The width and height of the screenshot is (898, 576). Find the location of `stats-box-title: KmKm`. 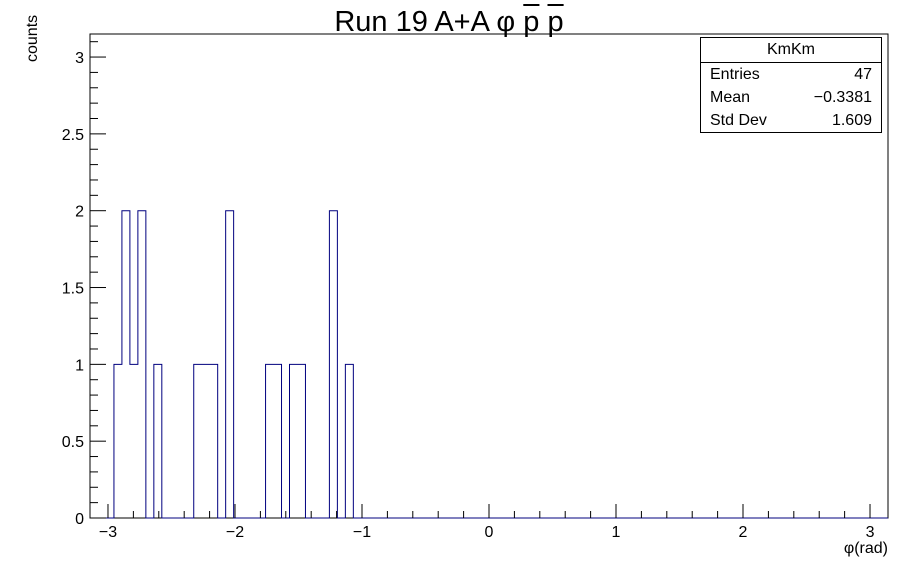

stats-box-title: KmKm is located at coordinates (791, 50).